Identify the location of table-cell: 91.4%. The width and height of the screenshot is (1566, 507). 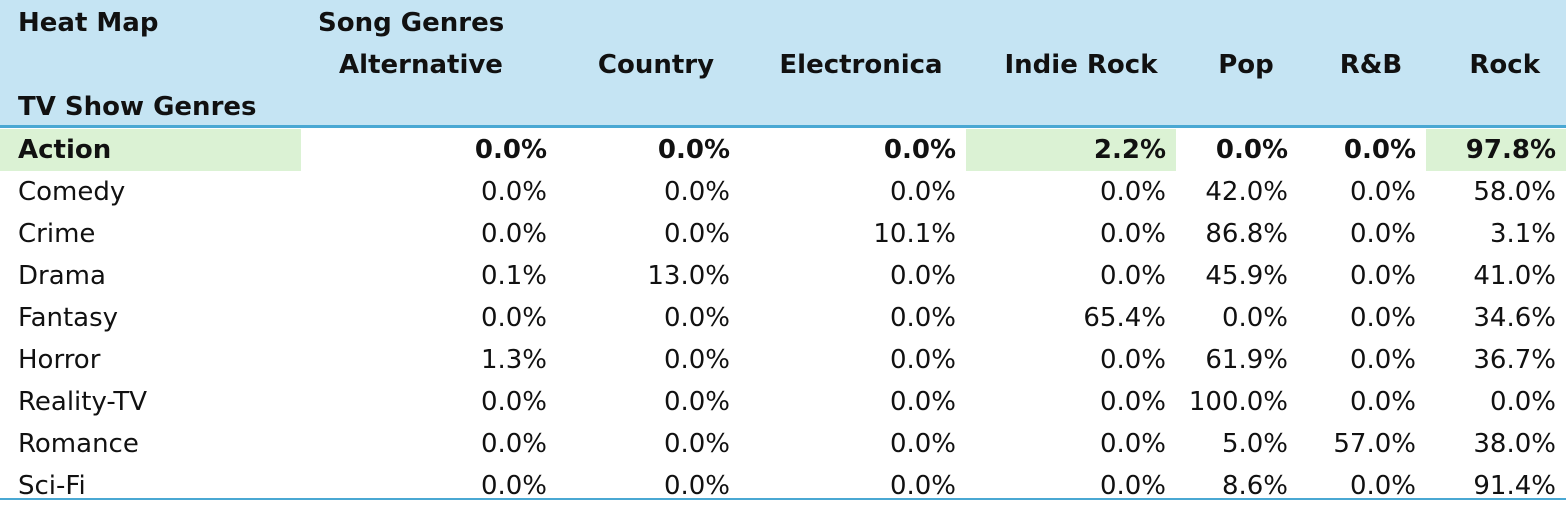
(1514, 486).